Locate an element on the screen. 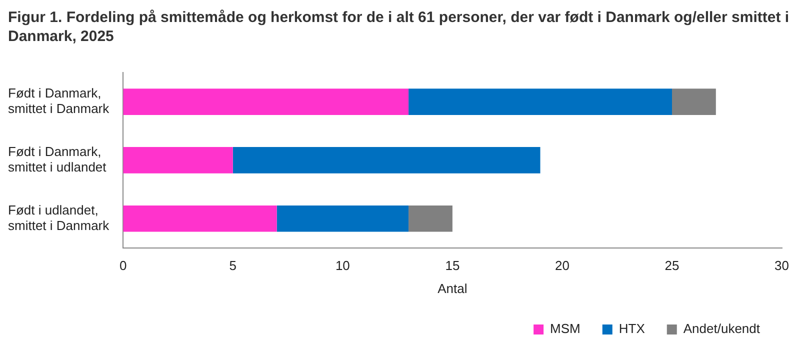  y-tick-label: Født i Danmark, smittet i Danmark is located at coordinates (59, 101).